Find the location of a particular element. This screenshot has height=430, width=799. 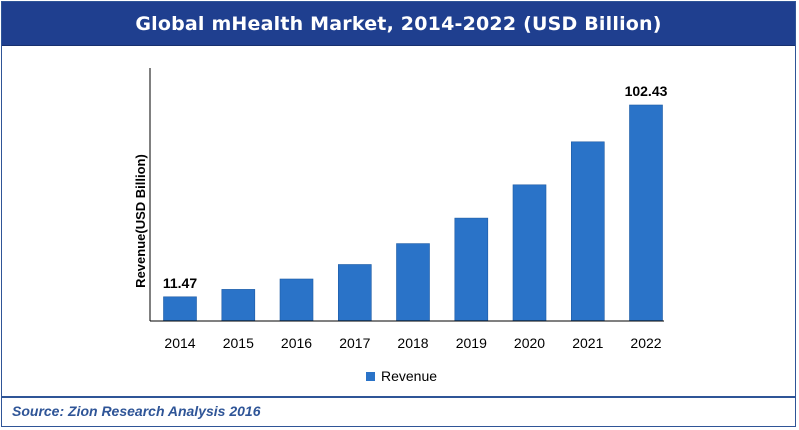

bar-2021 is located at coordinates (587, 231).